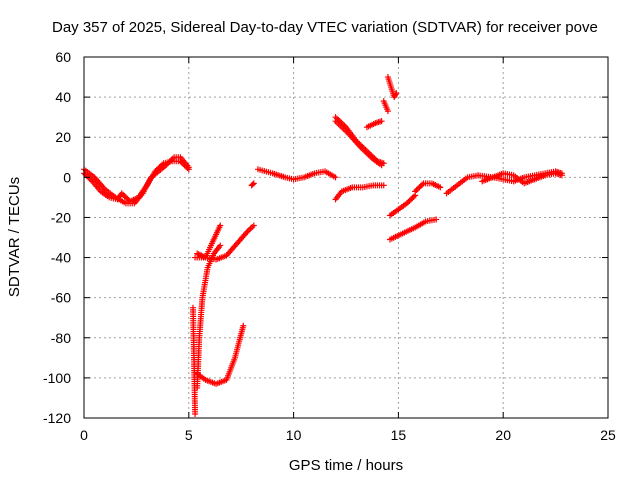 The width and height of the screenshot is (640, 480). I want to click on y-tick-label: 60, so click(63, 57).